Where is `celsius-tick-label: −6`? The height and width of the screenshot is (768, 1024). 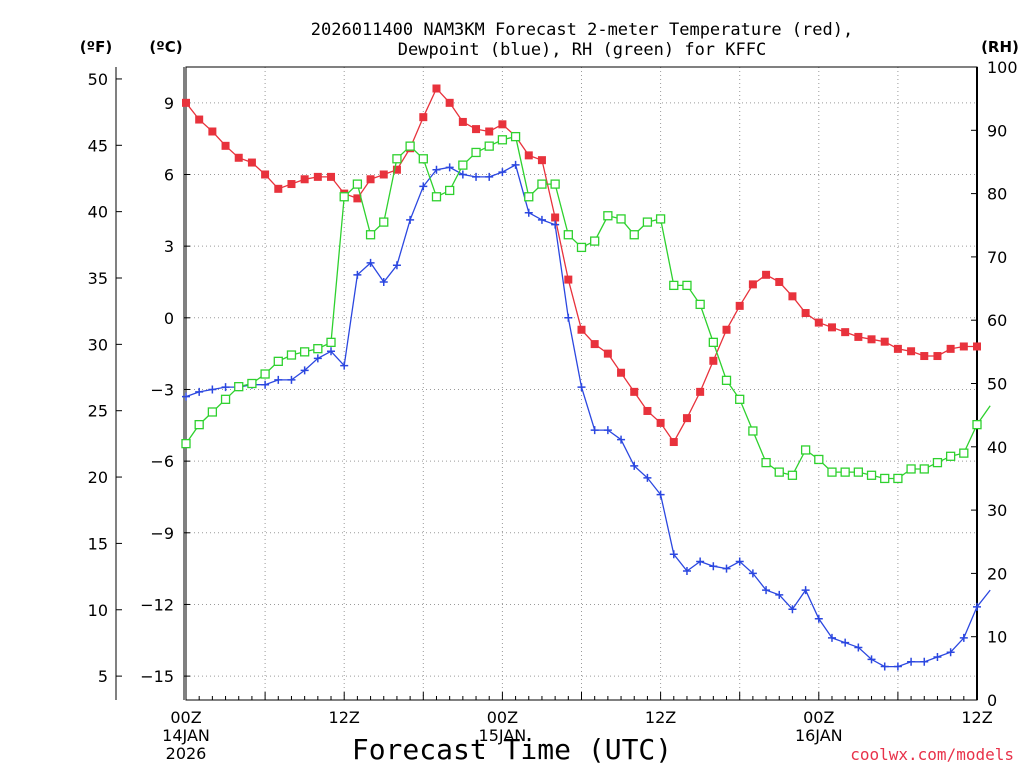 celsius-tick-label: −6 is located at coordinates (162, 461).